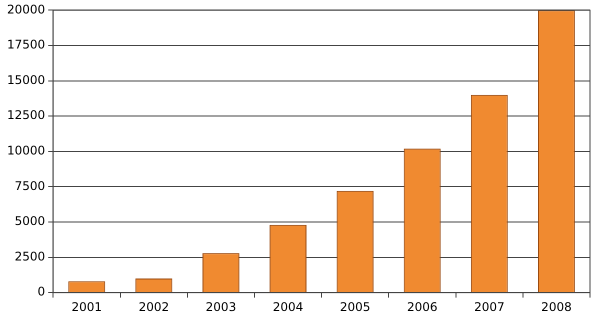 The width and height of the screenshot is (600, 322). Describe the element at coordinates (489, 307) in the screenshot. I see `x-tick-label: 2007` at that location.